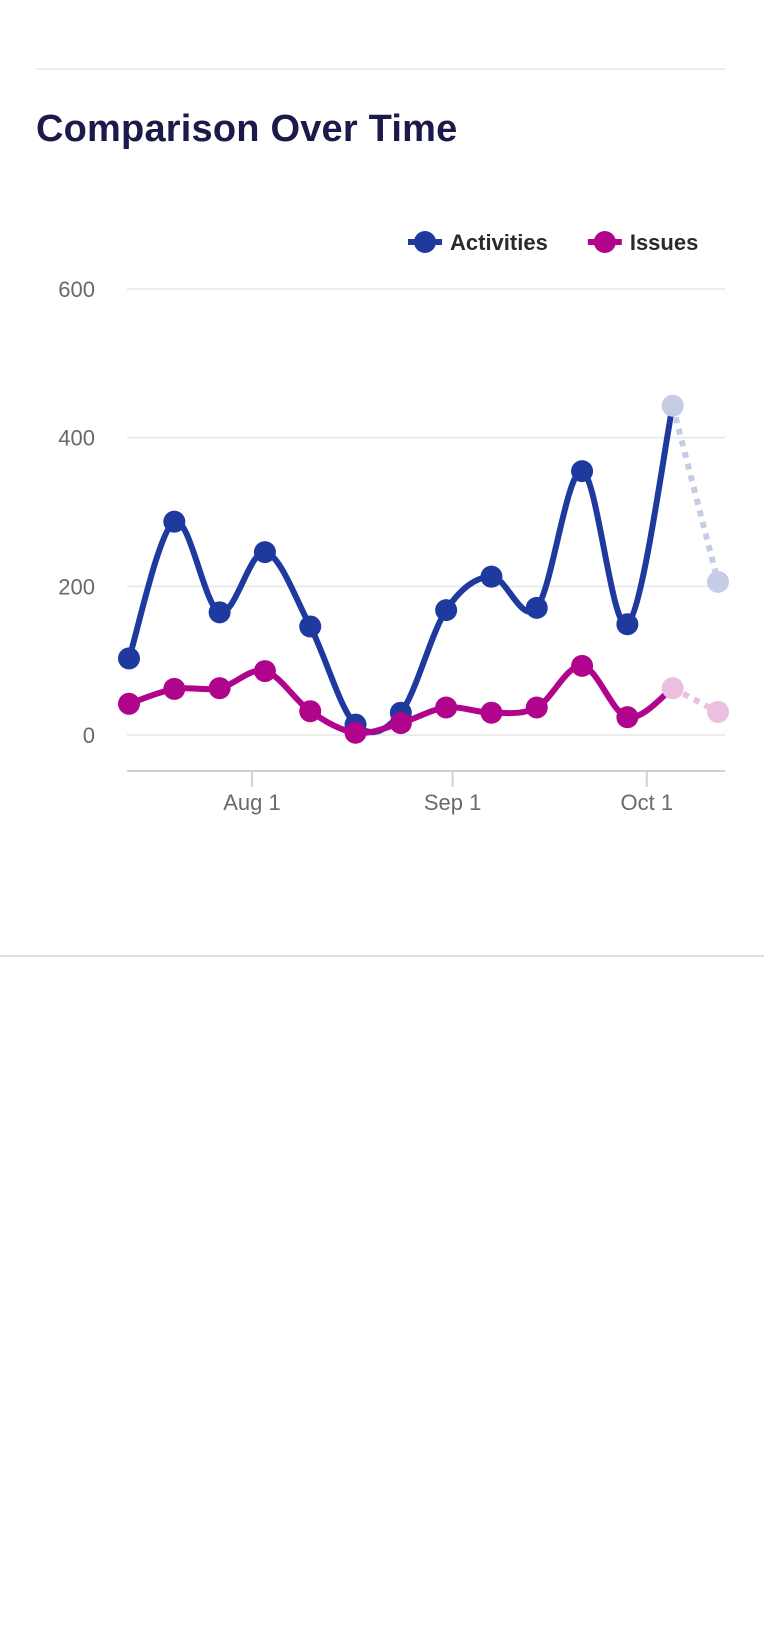  I want to click on y-tick-label: 600, so click(76, 289).